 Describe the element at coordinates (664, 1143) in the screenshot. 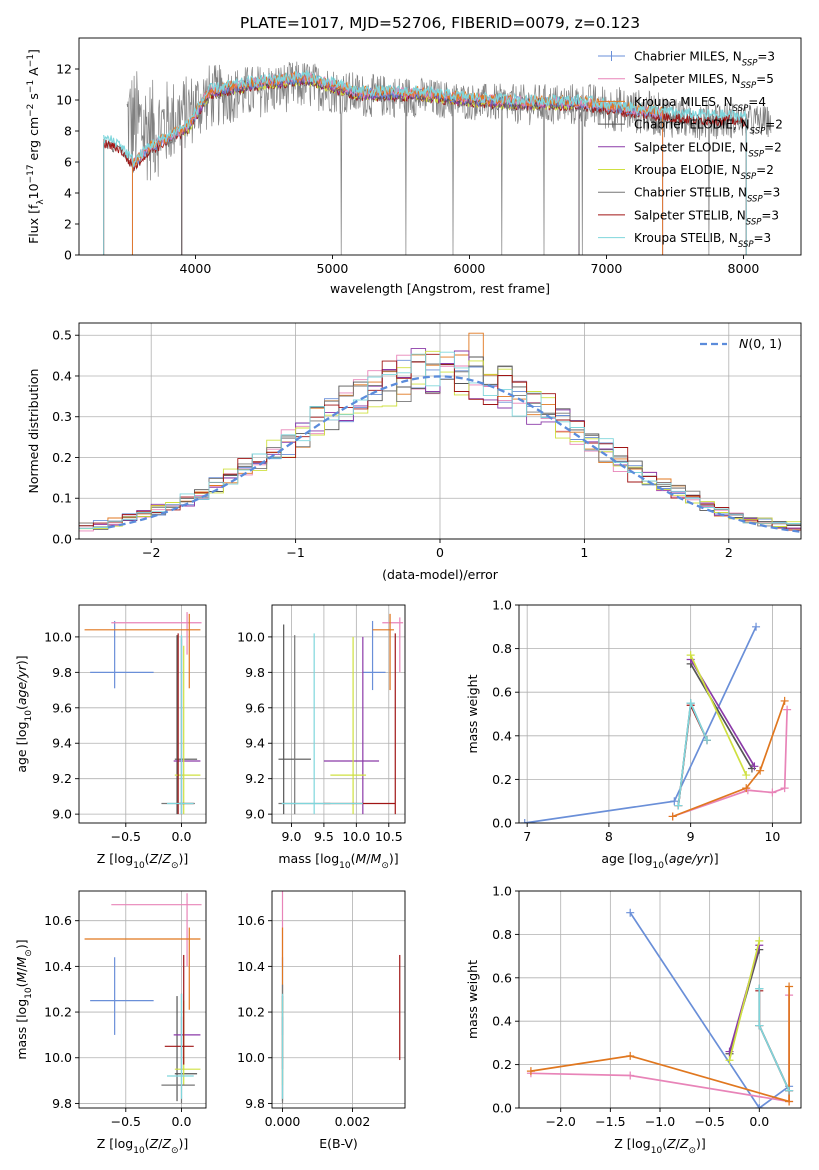

I see `label-part: (` at that location.